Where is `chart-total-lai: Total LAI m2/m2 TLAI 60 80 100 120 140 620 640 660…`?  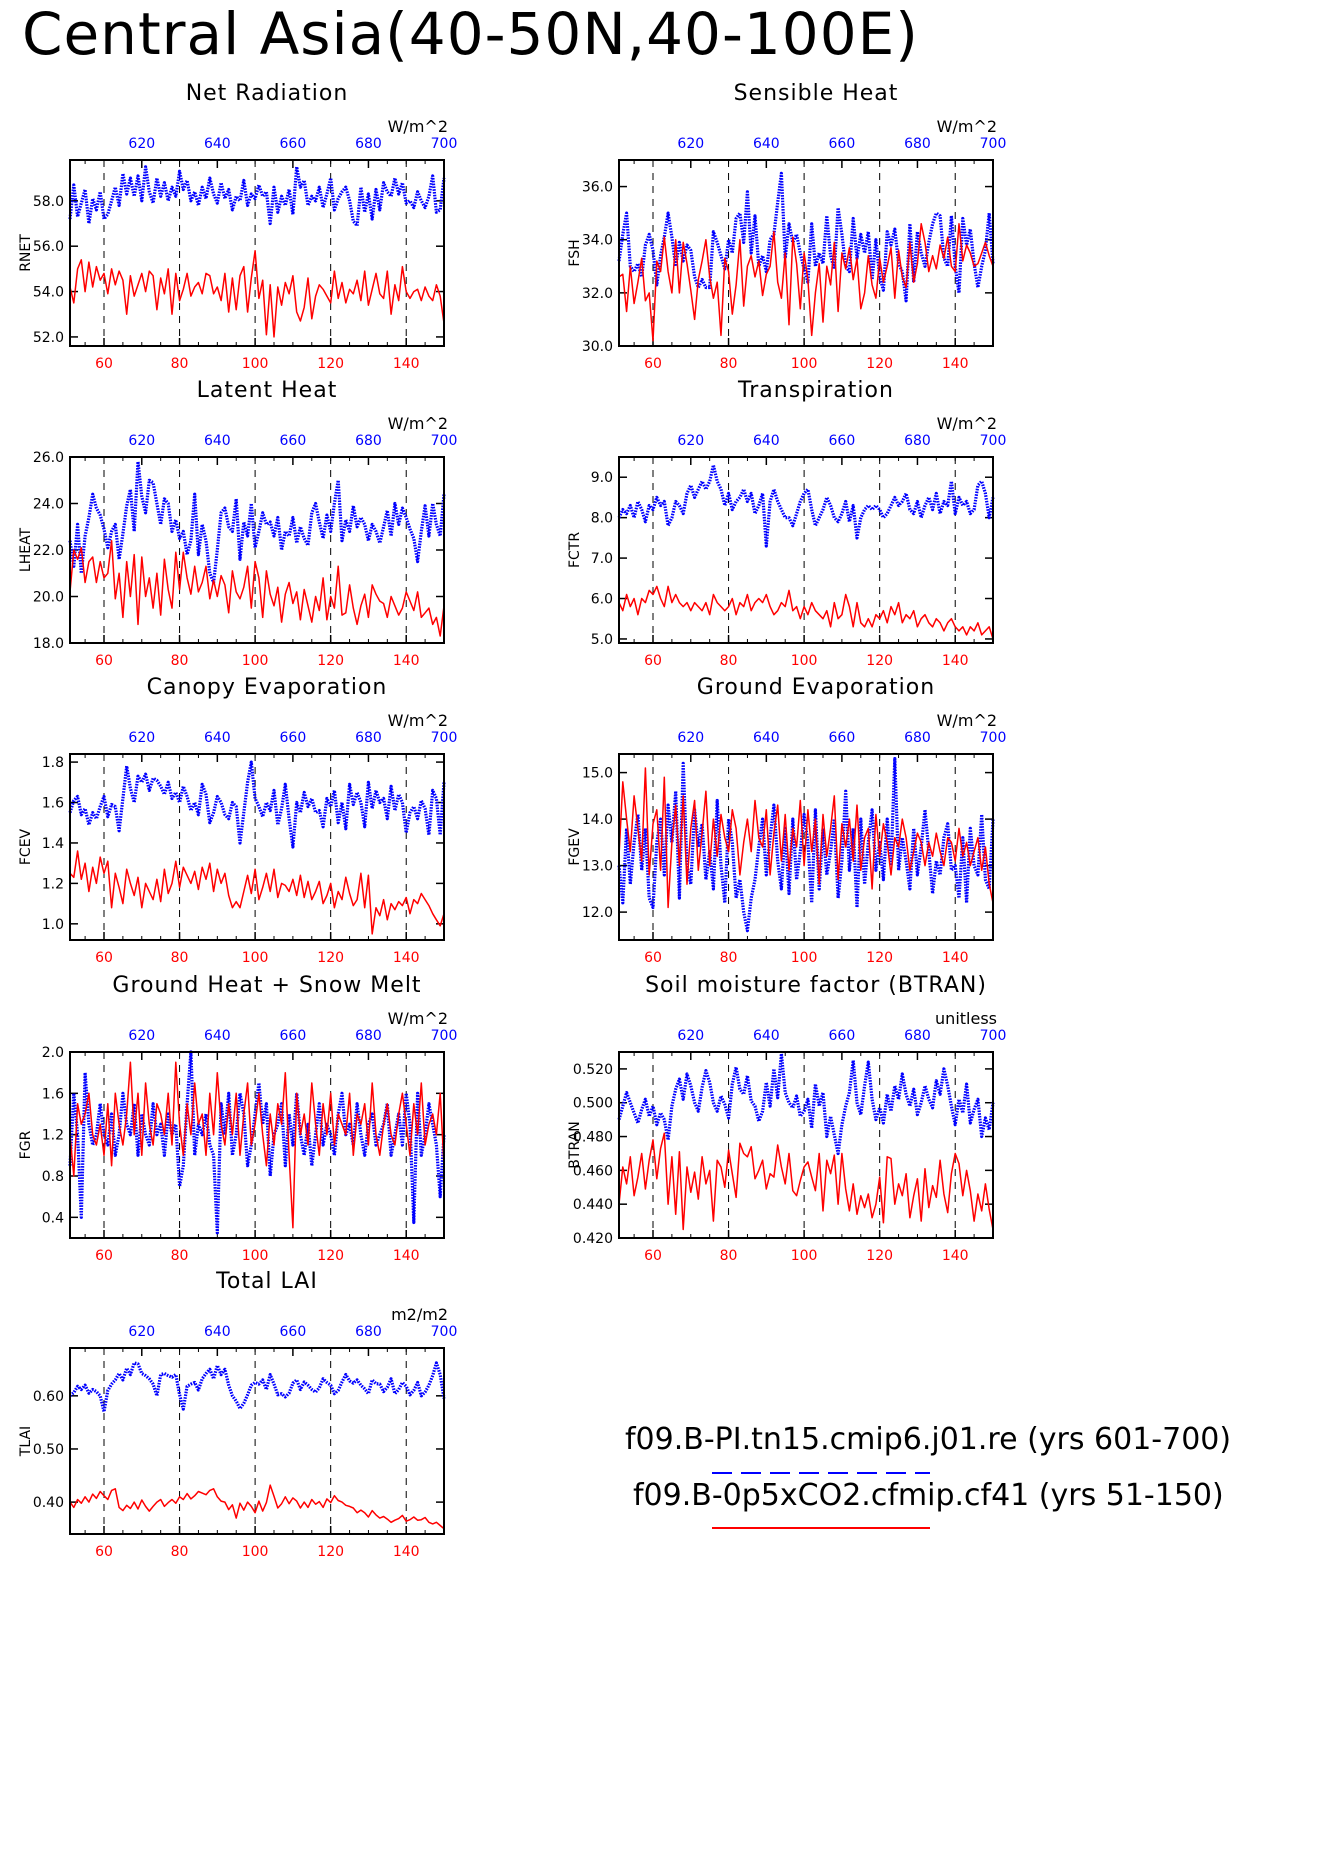 chart-total-lai: Total LAI m2/m2 TLAI 60 80 100 120 140 620 640 660… is located at coordinates (274, 1431).